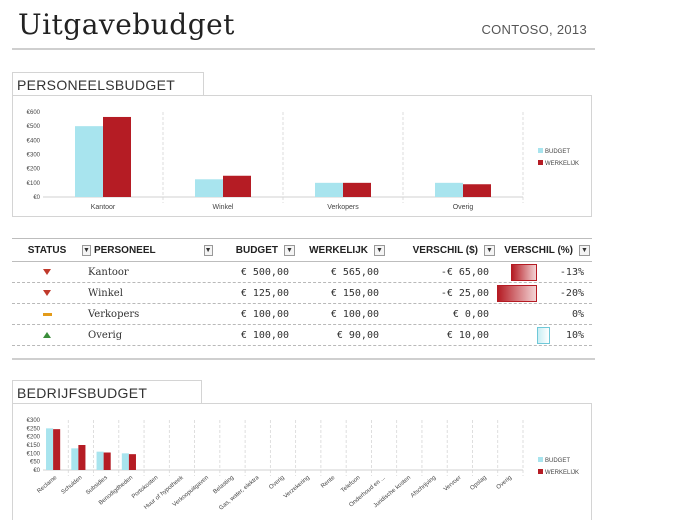  I want to click on diff-cell: -€ 65,00, so click(464, 272).